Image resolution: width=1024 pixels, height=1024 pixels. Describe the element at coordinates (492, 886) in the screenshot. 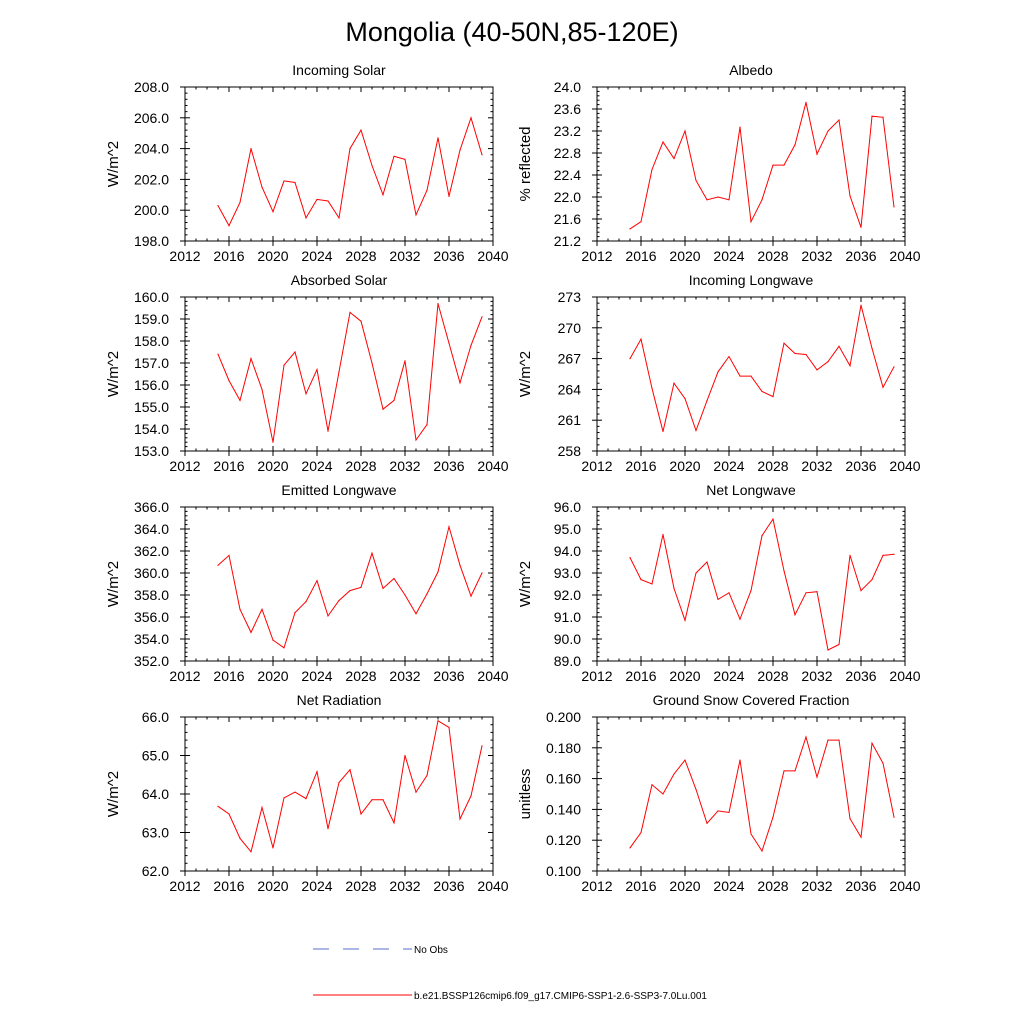

I see `x-tick-label: 2040` at that location.